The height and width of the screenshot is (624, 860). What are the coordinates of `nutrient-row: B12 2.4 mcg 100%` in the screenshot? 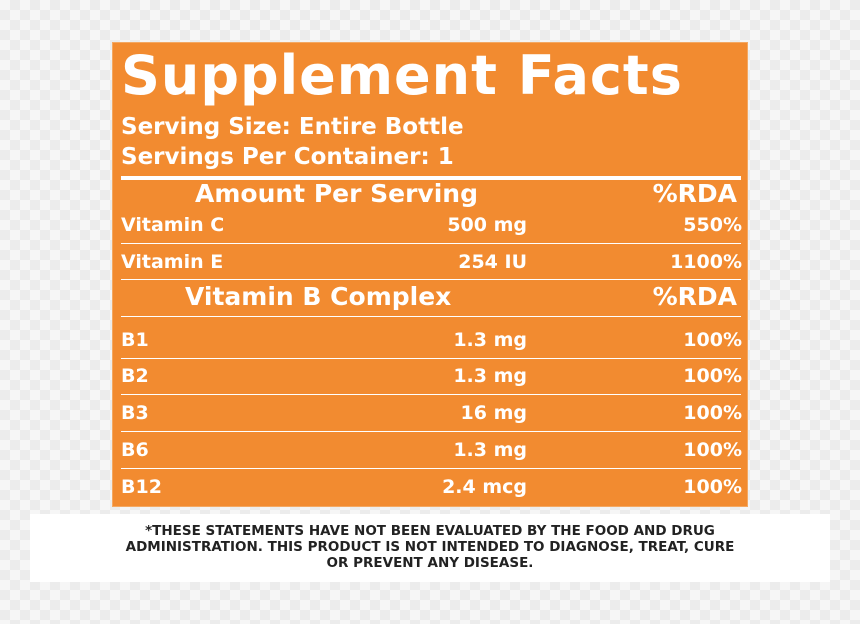 It's located at (431, 487).